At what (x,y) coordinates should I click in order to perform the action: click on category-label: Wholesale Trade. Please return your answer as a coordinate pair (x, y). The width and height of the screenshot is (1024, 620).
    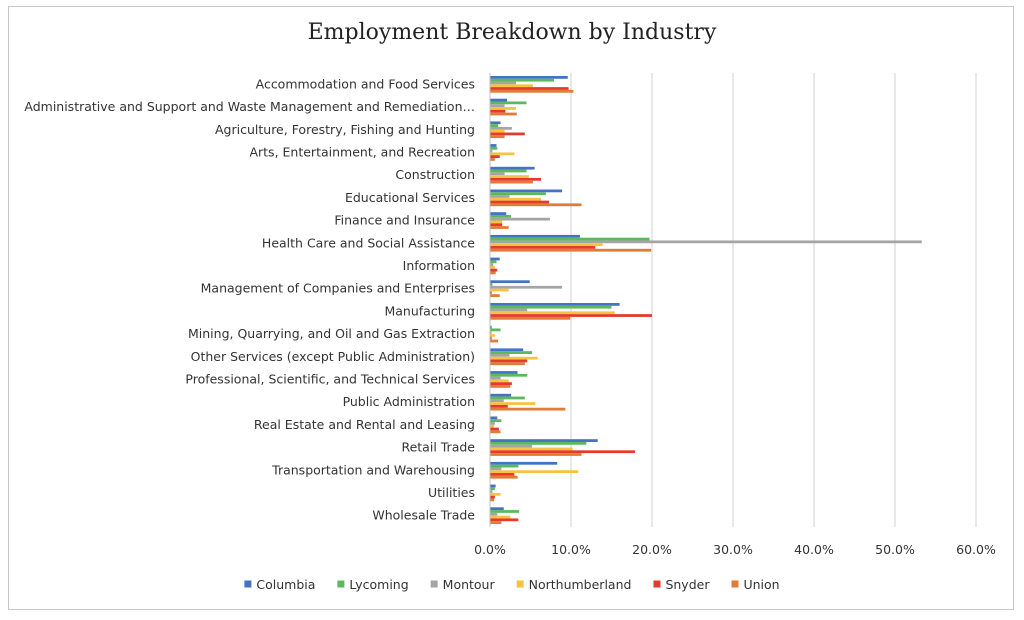
    Looking at the image, I should click on (423, 515).